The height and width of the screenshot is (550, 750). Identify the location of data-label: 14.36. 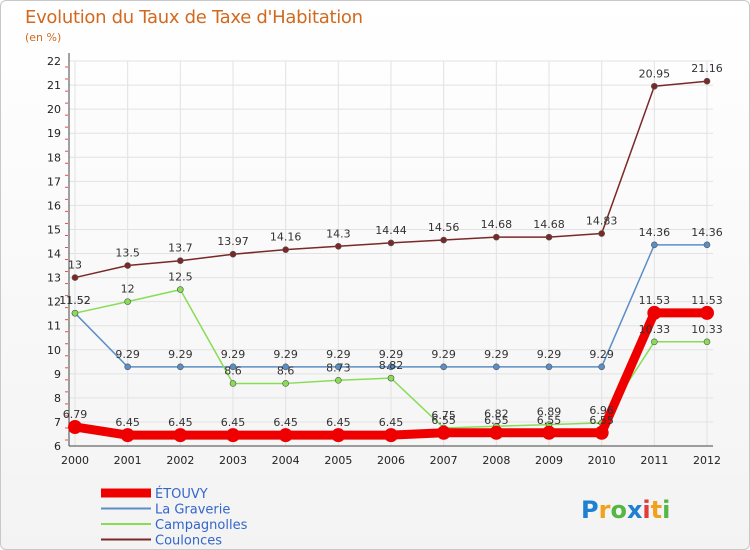
(707, 232).